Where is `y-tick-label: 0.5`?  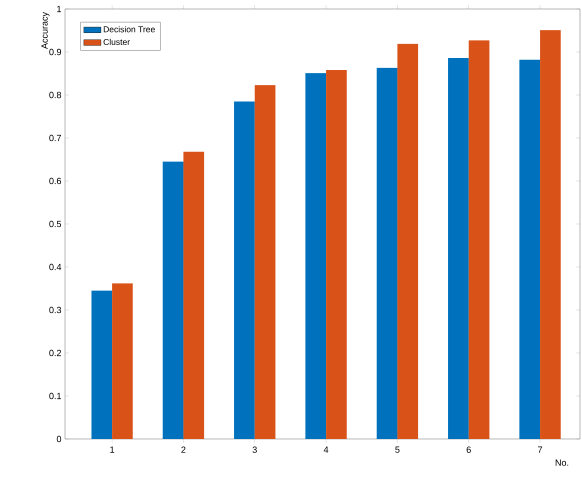
y-tick-label: 0.5 is located at coordinates (55, 224).